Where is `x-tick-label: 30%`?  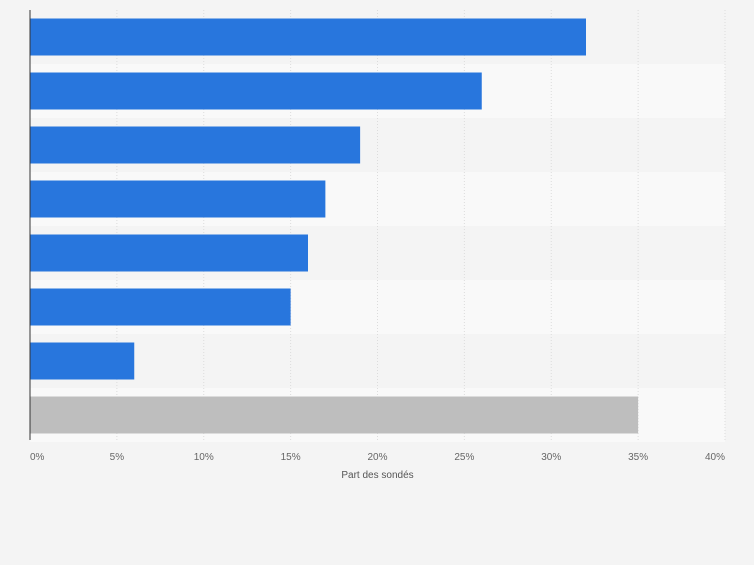 x-tick-label: 30% is located at coordinates (551, 457).